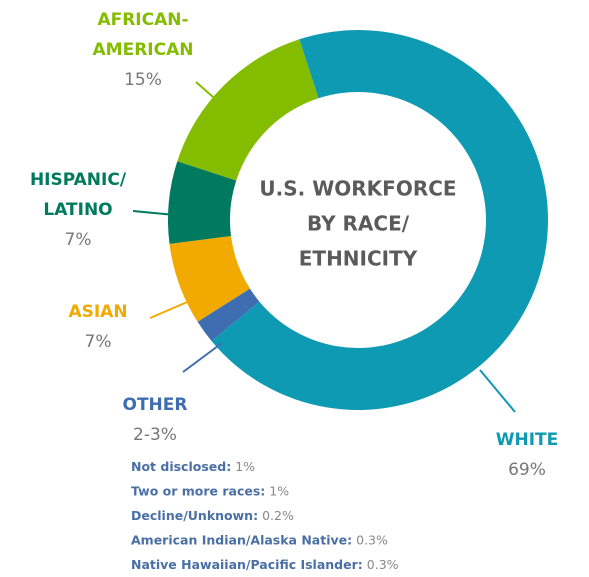  I want to click on note: Not disclosed: 1%, so click(193, 466).